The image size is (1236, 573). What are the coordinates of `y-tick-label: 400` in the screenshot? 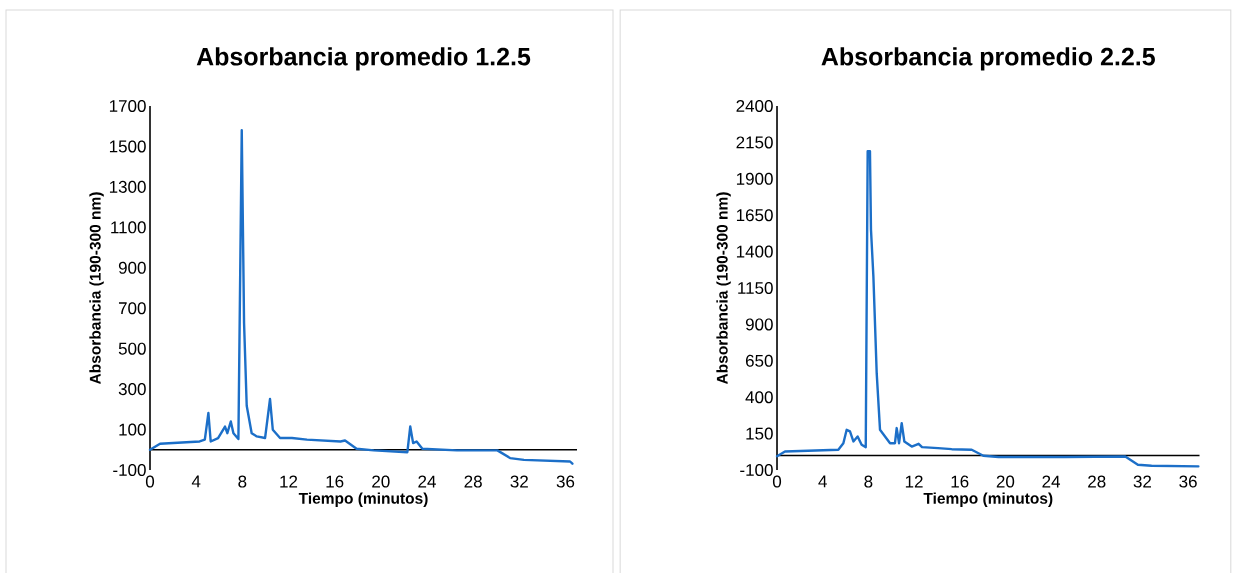 It's located at (759, 397).